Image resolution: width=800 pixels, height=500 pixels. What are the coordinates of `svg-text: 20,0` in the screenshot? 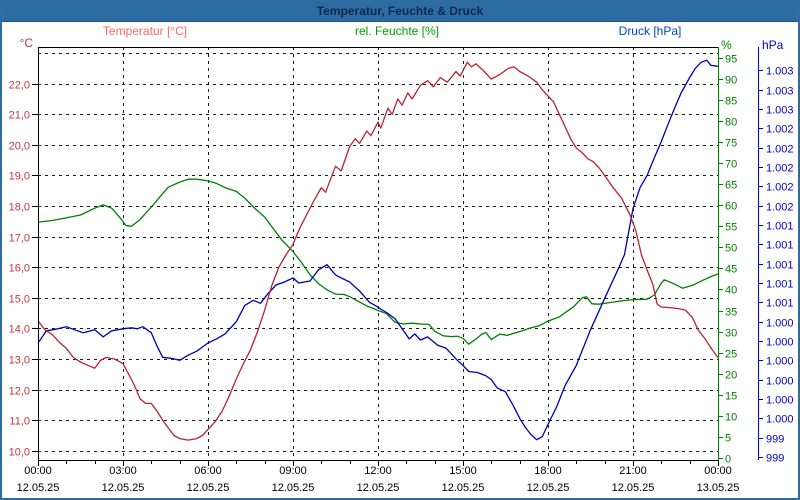 It's located at (19, 147).